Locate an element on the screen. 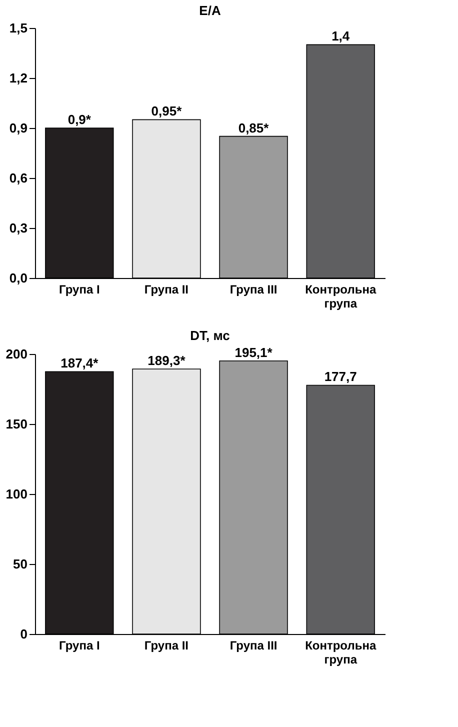 The height and width of the screenshot is (727, 458). data-label: 189,3* is located at coordinates (167, 360).